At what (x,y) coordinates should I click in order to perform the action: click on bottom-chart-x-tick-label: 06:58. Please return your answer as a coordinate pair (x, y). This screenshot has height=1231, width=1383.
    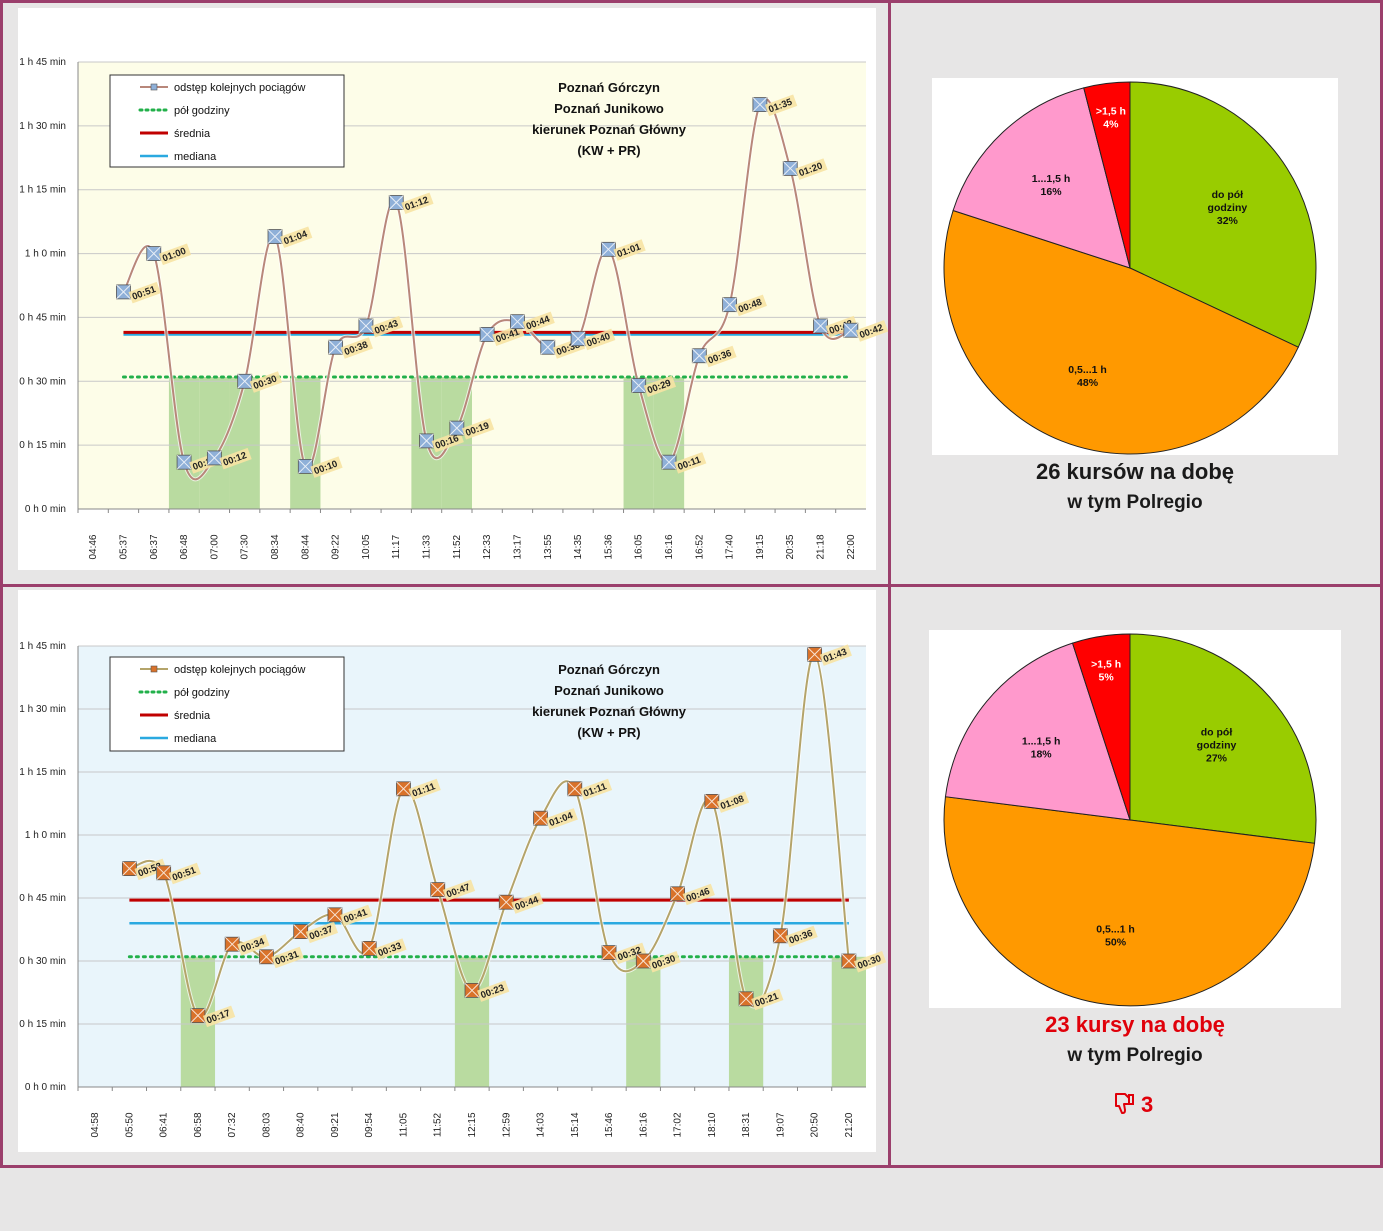
    Looking at the image, I should click on (198, 1124).